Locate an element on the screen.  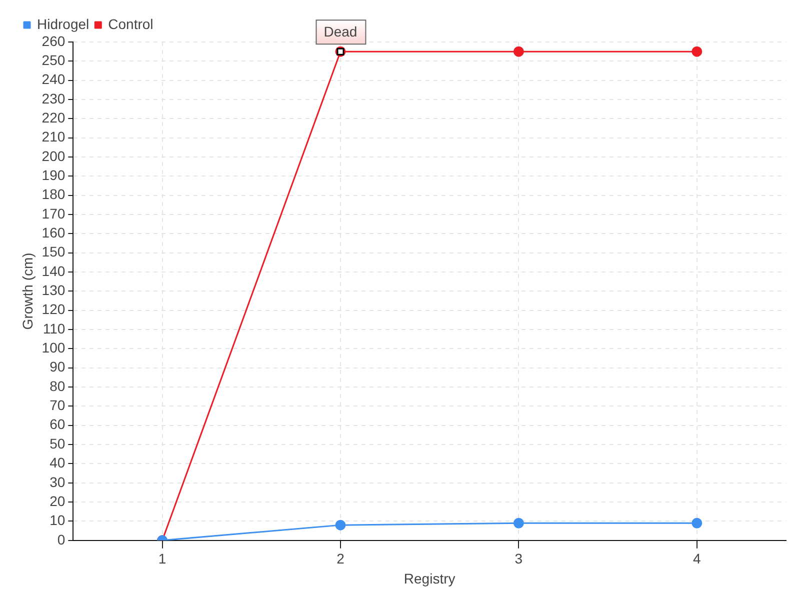
y-tick-label: 140 is located at coordinates (54, 270).